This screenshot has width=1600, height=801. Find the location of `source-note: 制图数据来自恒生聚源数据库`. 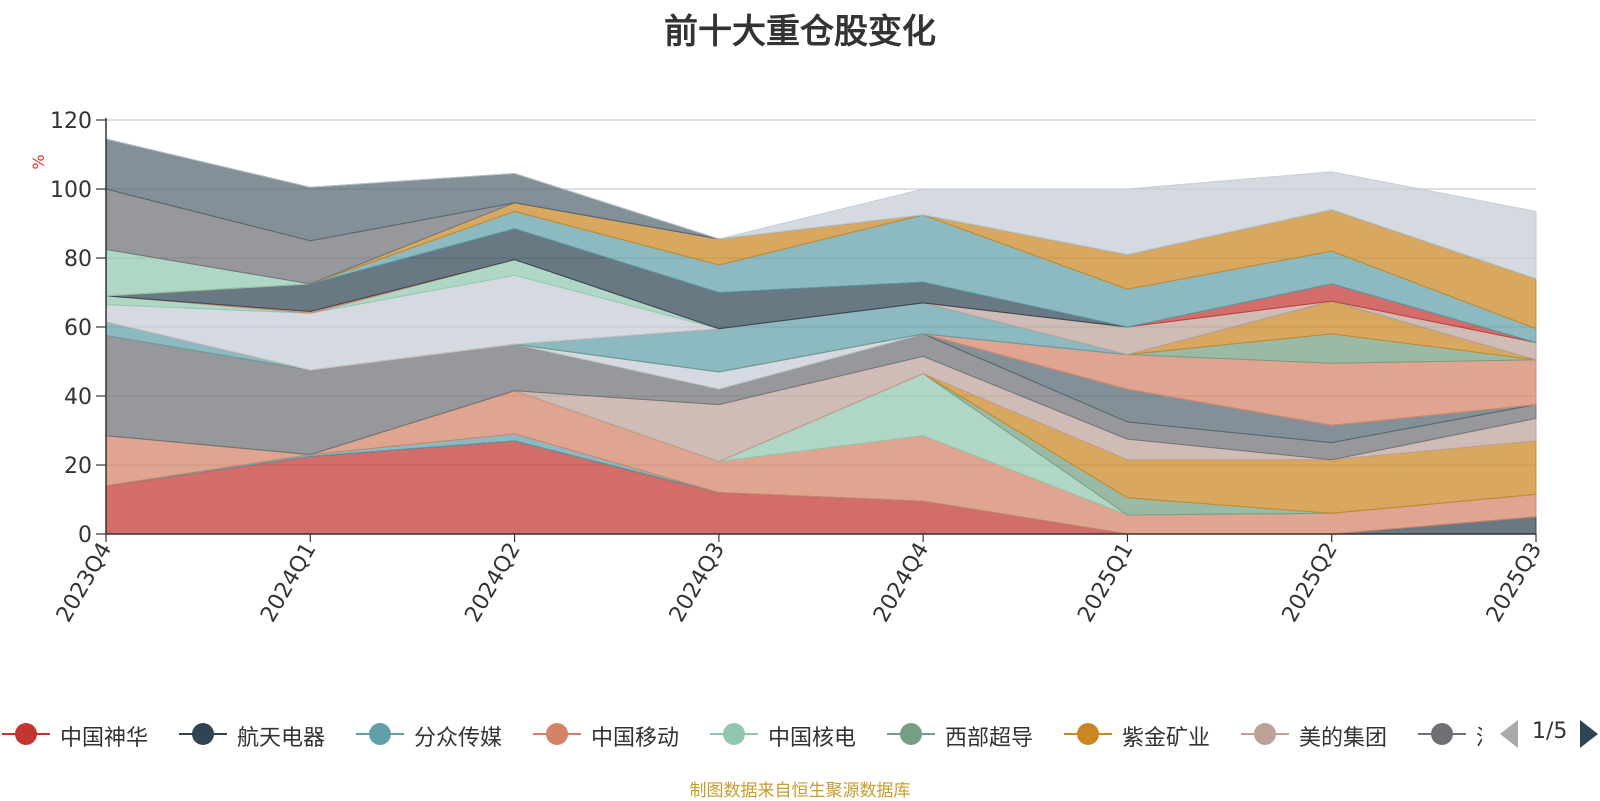

source-note: 制图数据来自恒生聚源数据库 is located at coordinates (800, 791).